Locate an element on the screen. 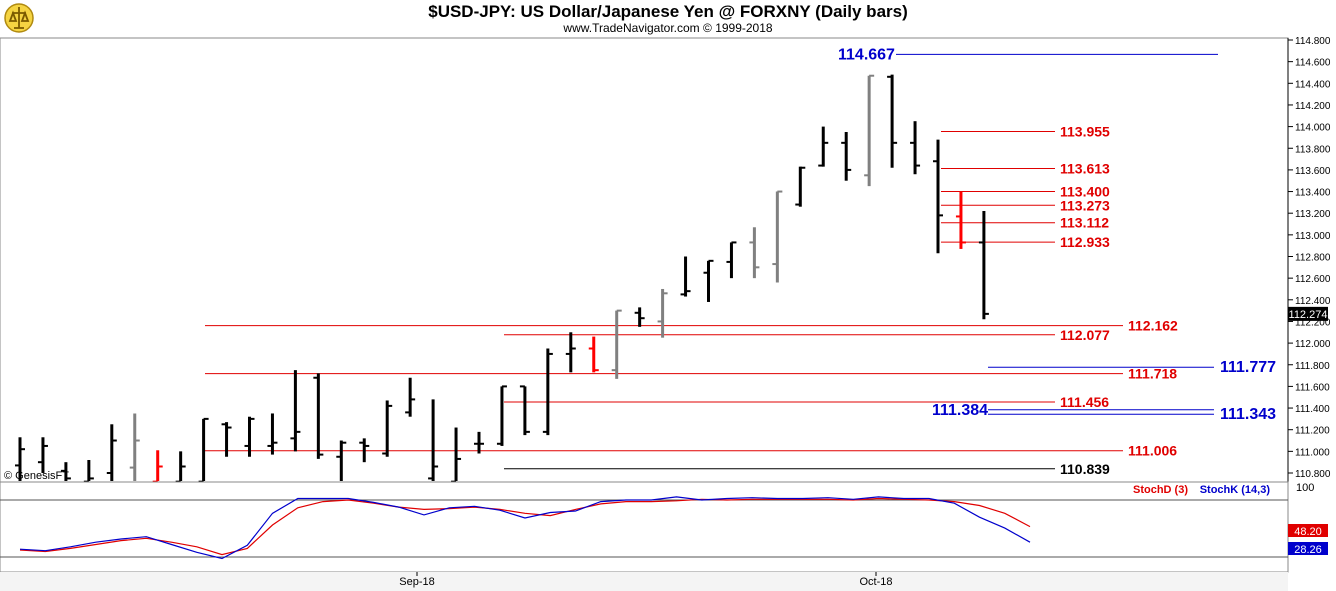 The width and height of the screenshot is (1336, 591). price-tick-label: 110.800 is located at coordinates (1313, 474).